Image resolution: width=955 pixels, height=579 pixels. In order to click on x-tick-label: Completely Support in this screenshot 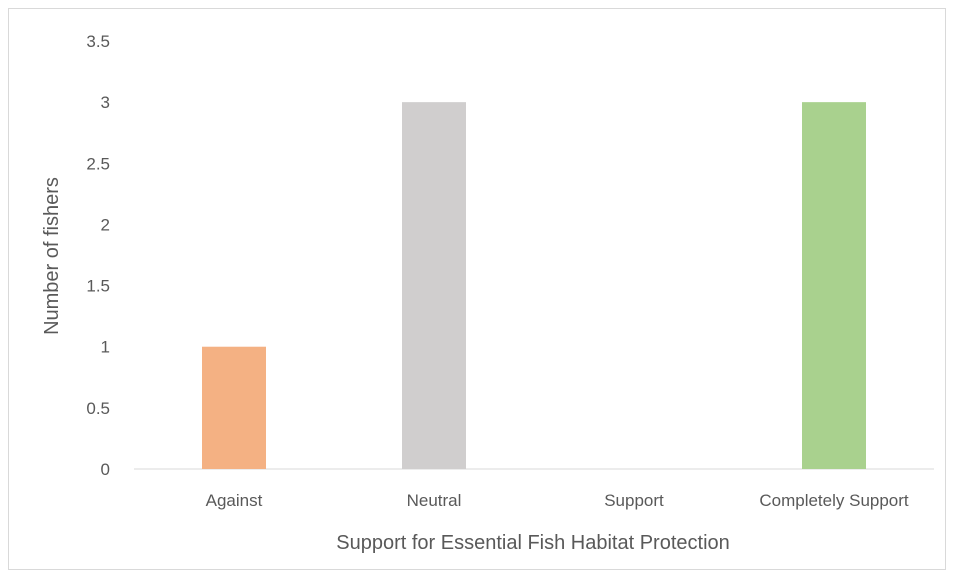, I will do `click(834, 500)`.